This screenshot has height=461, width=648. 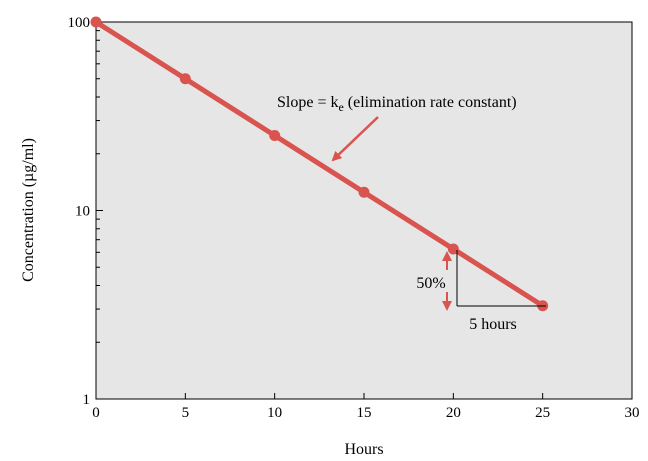 What do you see at coordinates (355, 139) in the screenshot?
I see `slope-arrow` at bounding box center [355, 139].